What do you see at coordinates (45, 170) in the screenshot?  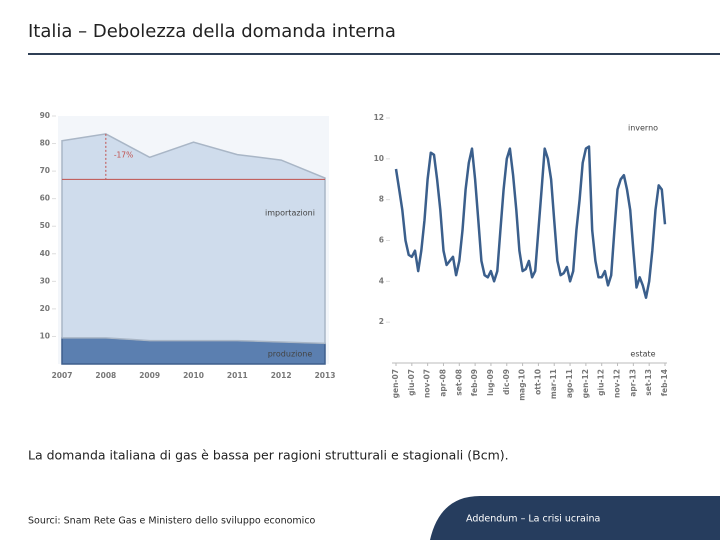 I see `y-tick-label: 70` at bounding box center [45, 170].